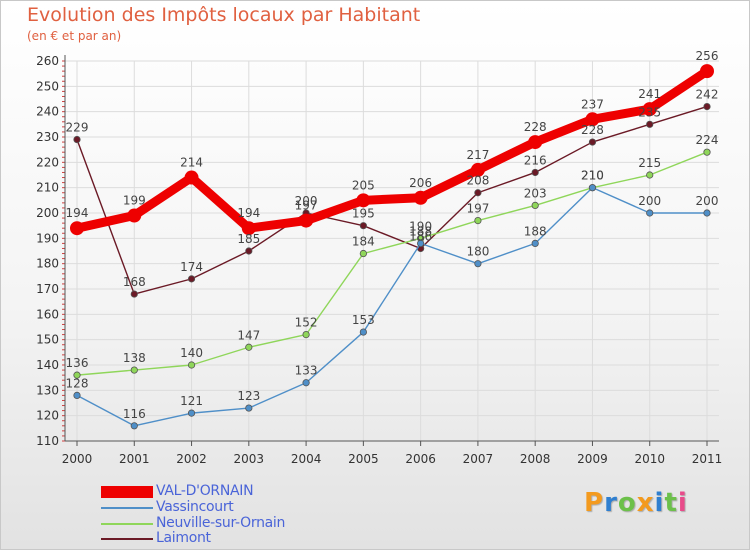  I want to click on data-label: 153, so click(363, 320).